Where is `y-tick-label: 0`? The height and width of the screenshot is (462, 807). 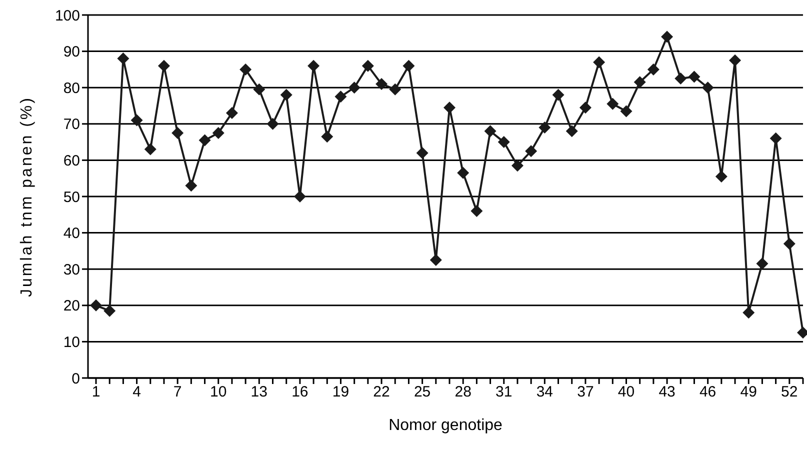 y-tick-label: 0 is located at coordinates (76, 379).